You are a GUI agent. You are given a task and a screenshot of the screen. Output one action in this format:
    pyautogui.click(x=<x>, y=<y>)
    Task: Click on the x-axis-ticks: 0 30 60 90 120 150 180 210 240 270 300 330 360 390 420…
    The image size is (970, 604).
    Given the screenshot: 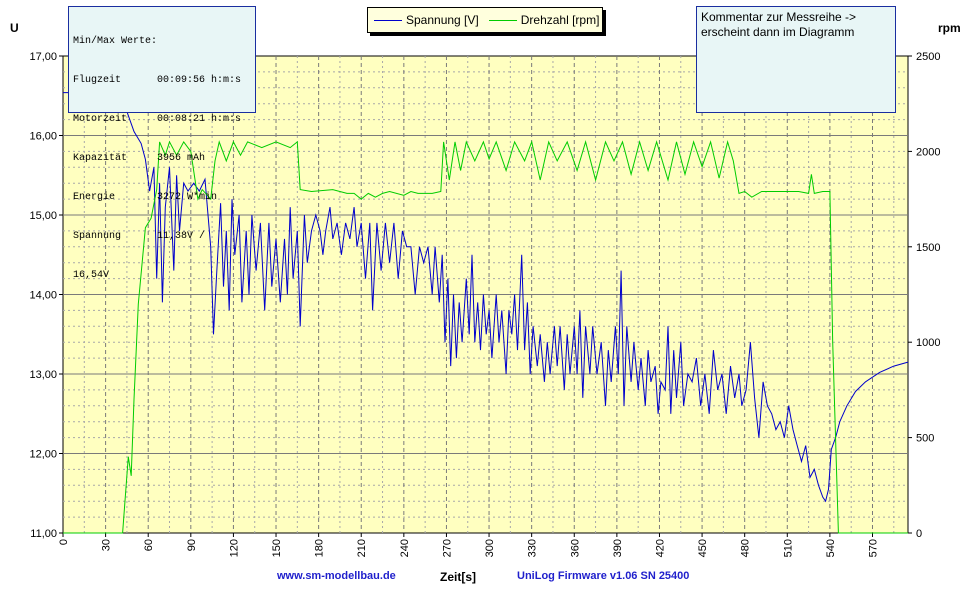 What is the action you would take?
    pyautogui.click(x=468, y=545)
    